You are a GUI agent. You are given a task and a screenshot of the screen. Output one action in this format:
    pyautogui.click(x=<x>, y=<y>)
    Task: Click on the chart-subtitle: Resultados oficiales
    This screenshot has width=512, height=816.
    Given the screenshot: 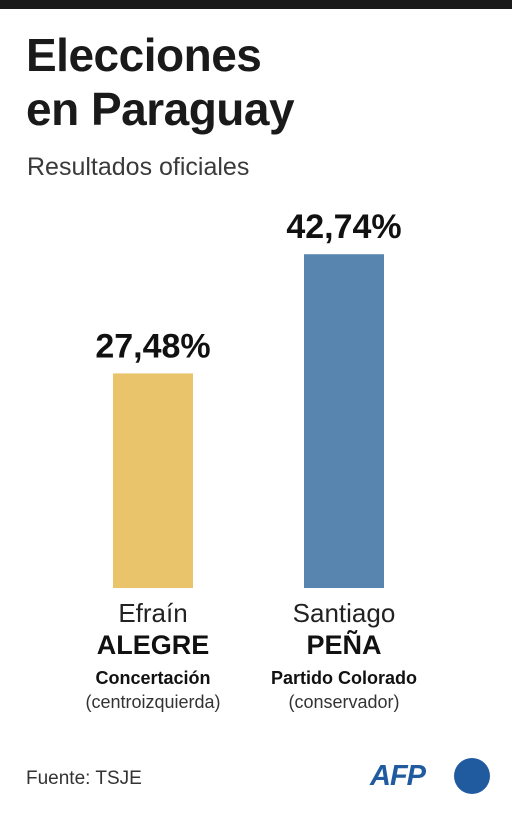 What is the action you would take?
    pyautogui.click(x=138, y=167)
    